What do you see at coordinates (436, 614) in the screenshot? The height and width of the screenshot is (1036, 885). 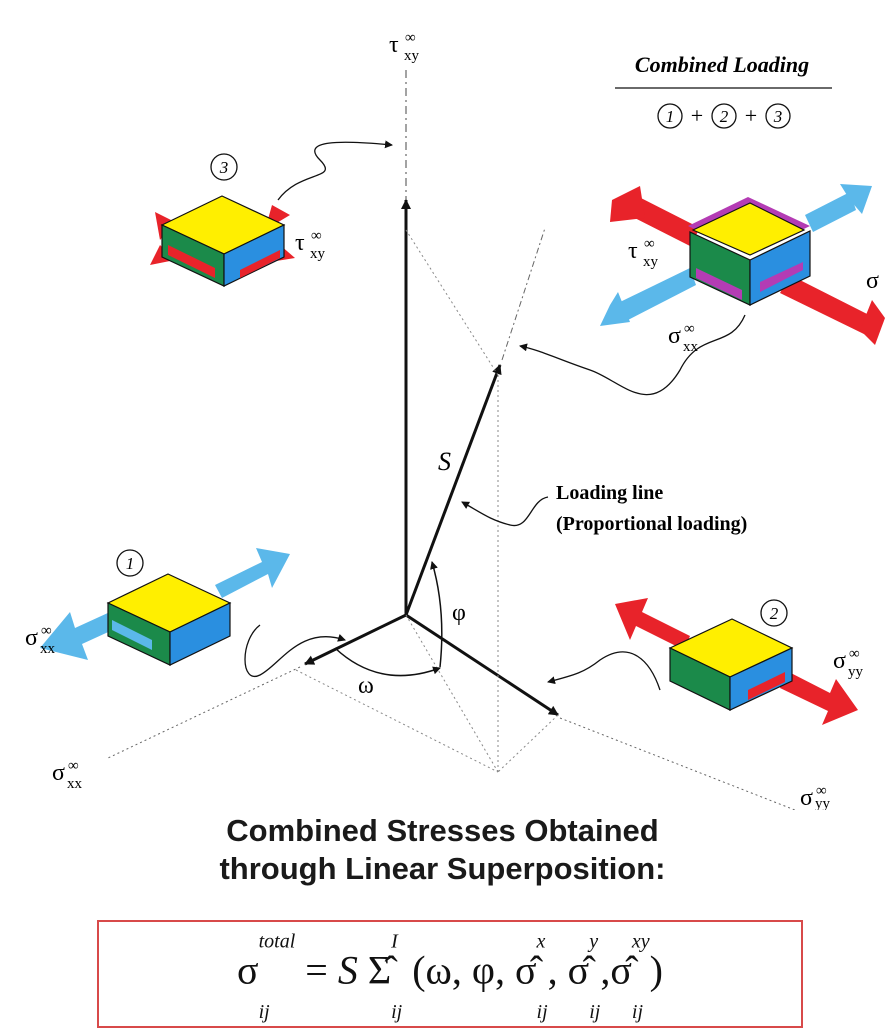 I see `phi-arc` at bounding box center [436, 614].